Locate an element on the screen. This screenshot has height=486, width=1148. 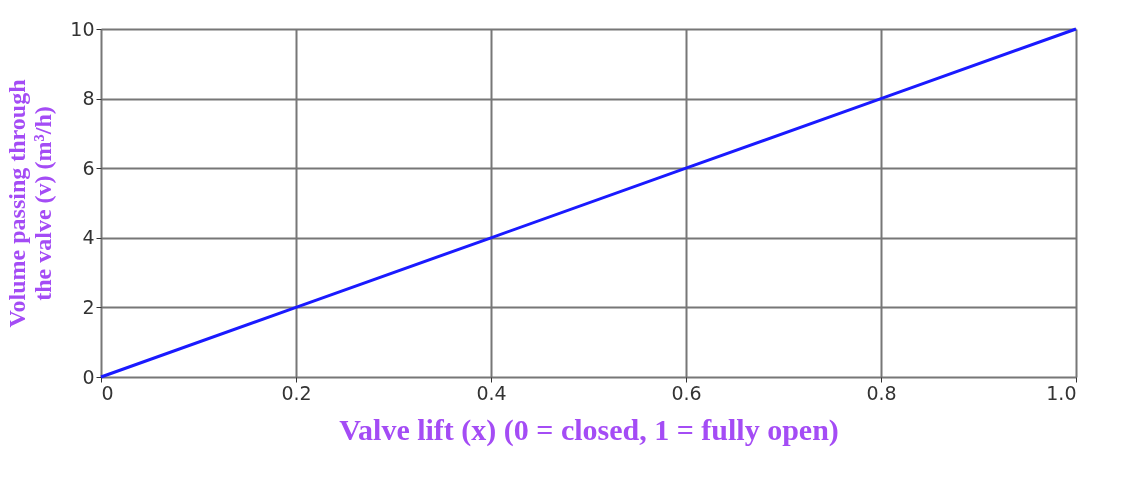
x-axis-title: Valve lift (x) (0 = closed, 1 = fully open) is located at coordinates (589, 429).